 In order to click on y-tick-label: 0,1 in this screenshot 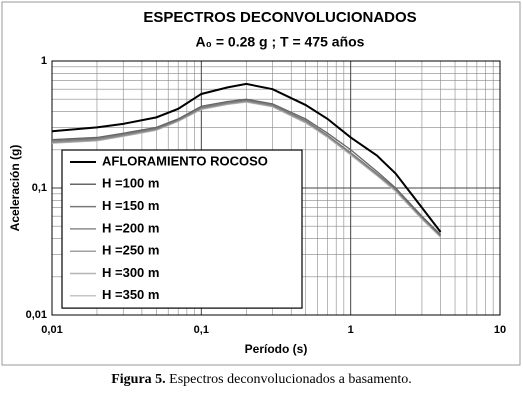, I will do `click(39, 188)`.